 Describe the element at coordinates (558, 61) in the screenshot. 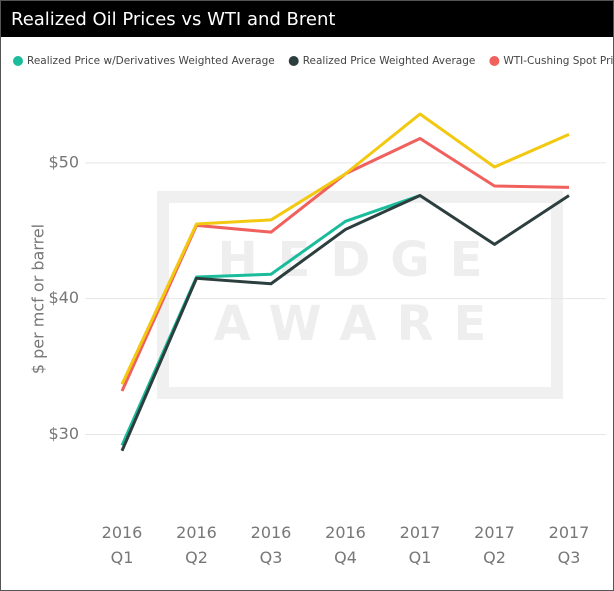

I see `legend-label: WTI-Cushing Spot Price` at that location.